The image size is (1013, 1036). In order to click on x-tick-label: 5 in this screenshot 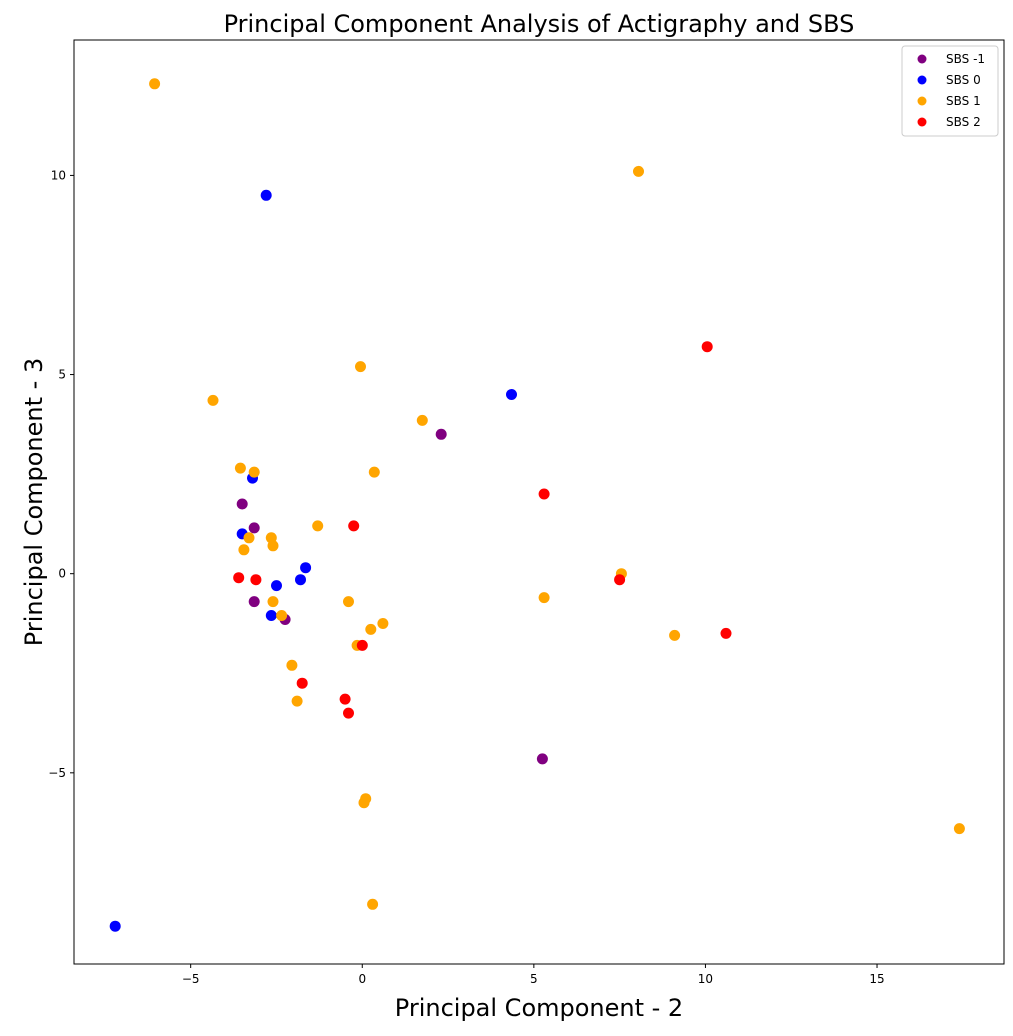, I will do `click(534, 979)`.